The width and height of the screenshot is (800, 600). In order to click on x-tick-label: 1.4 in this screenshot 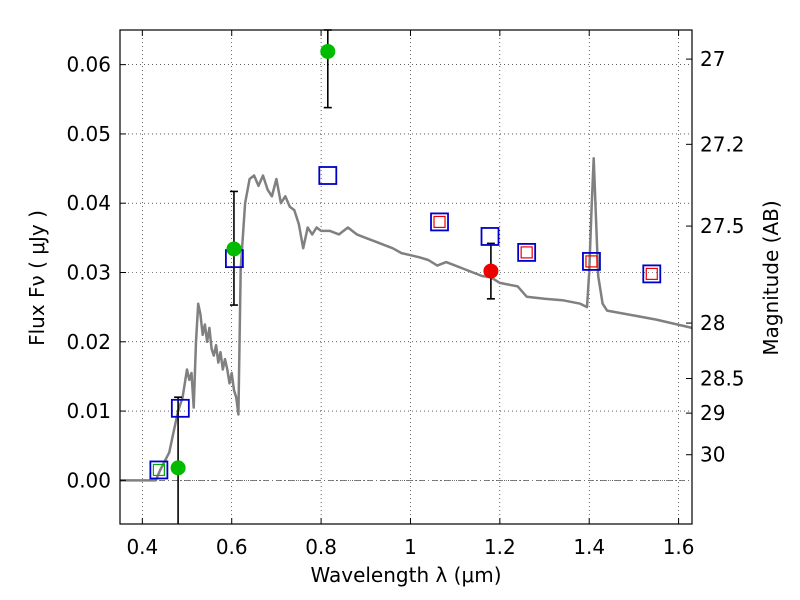, I will do `click(589, 547)`.